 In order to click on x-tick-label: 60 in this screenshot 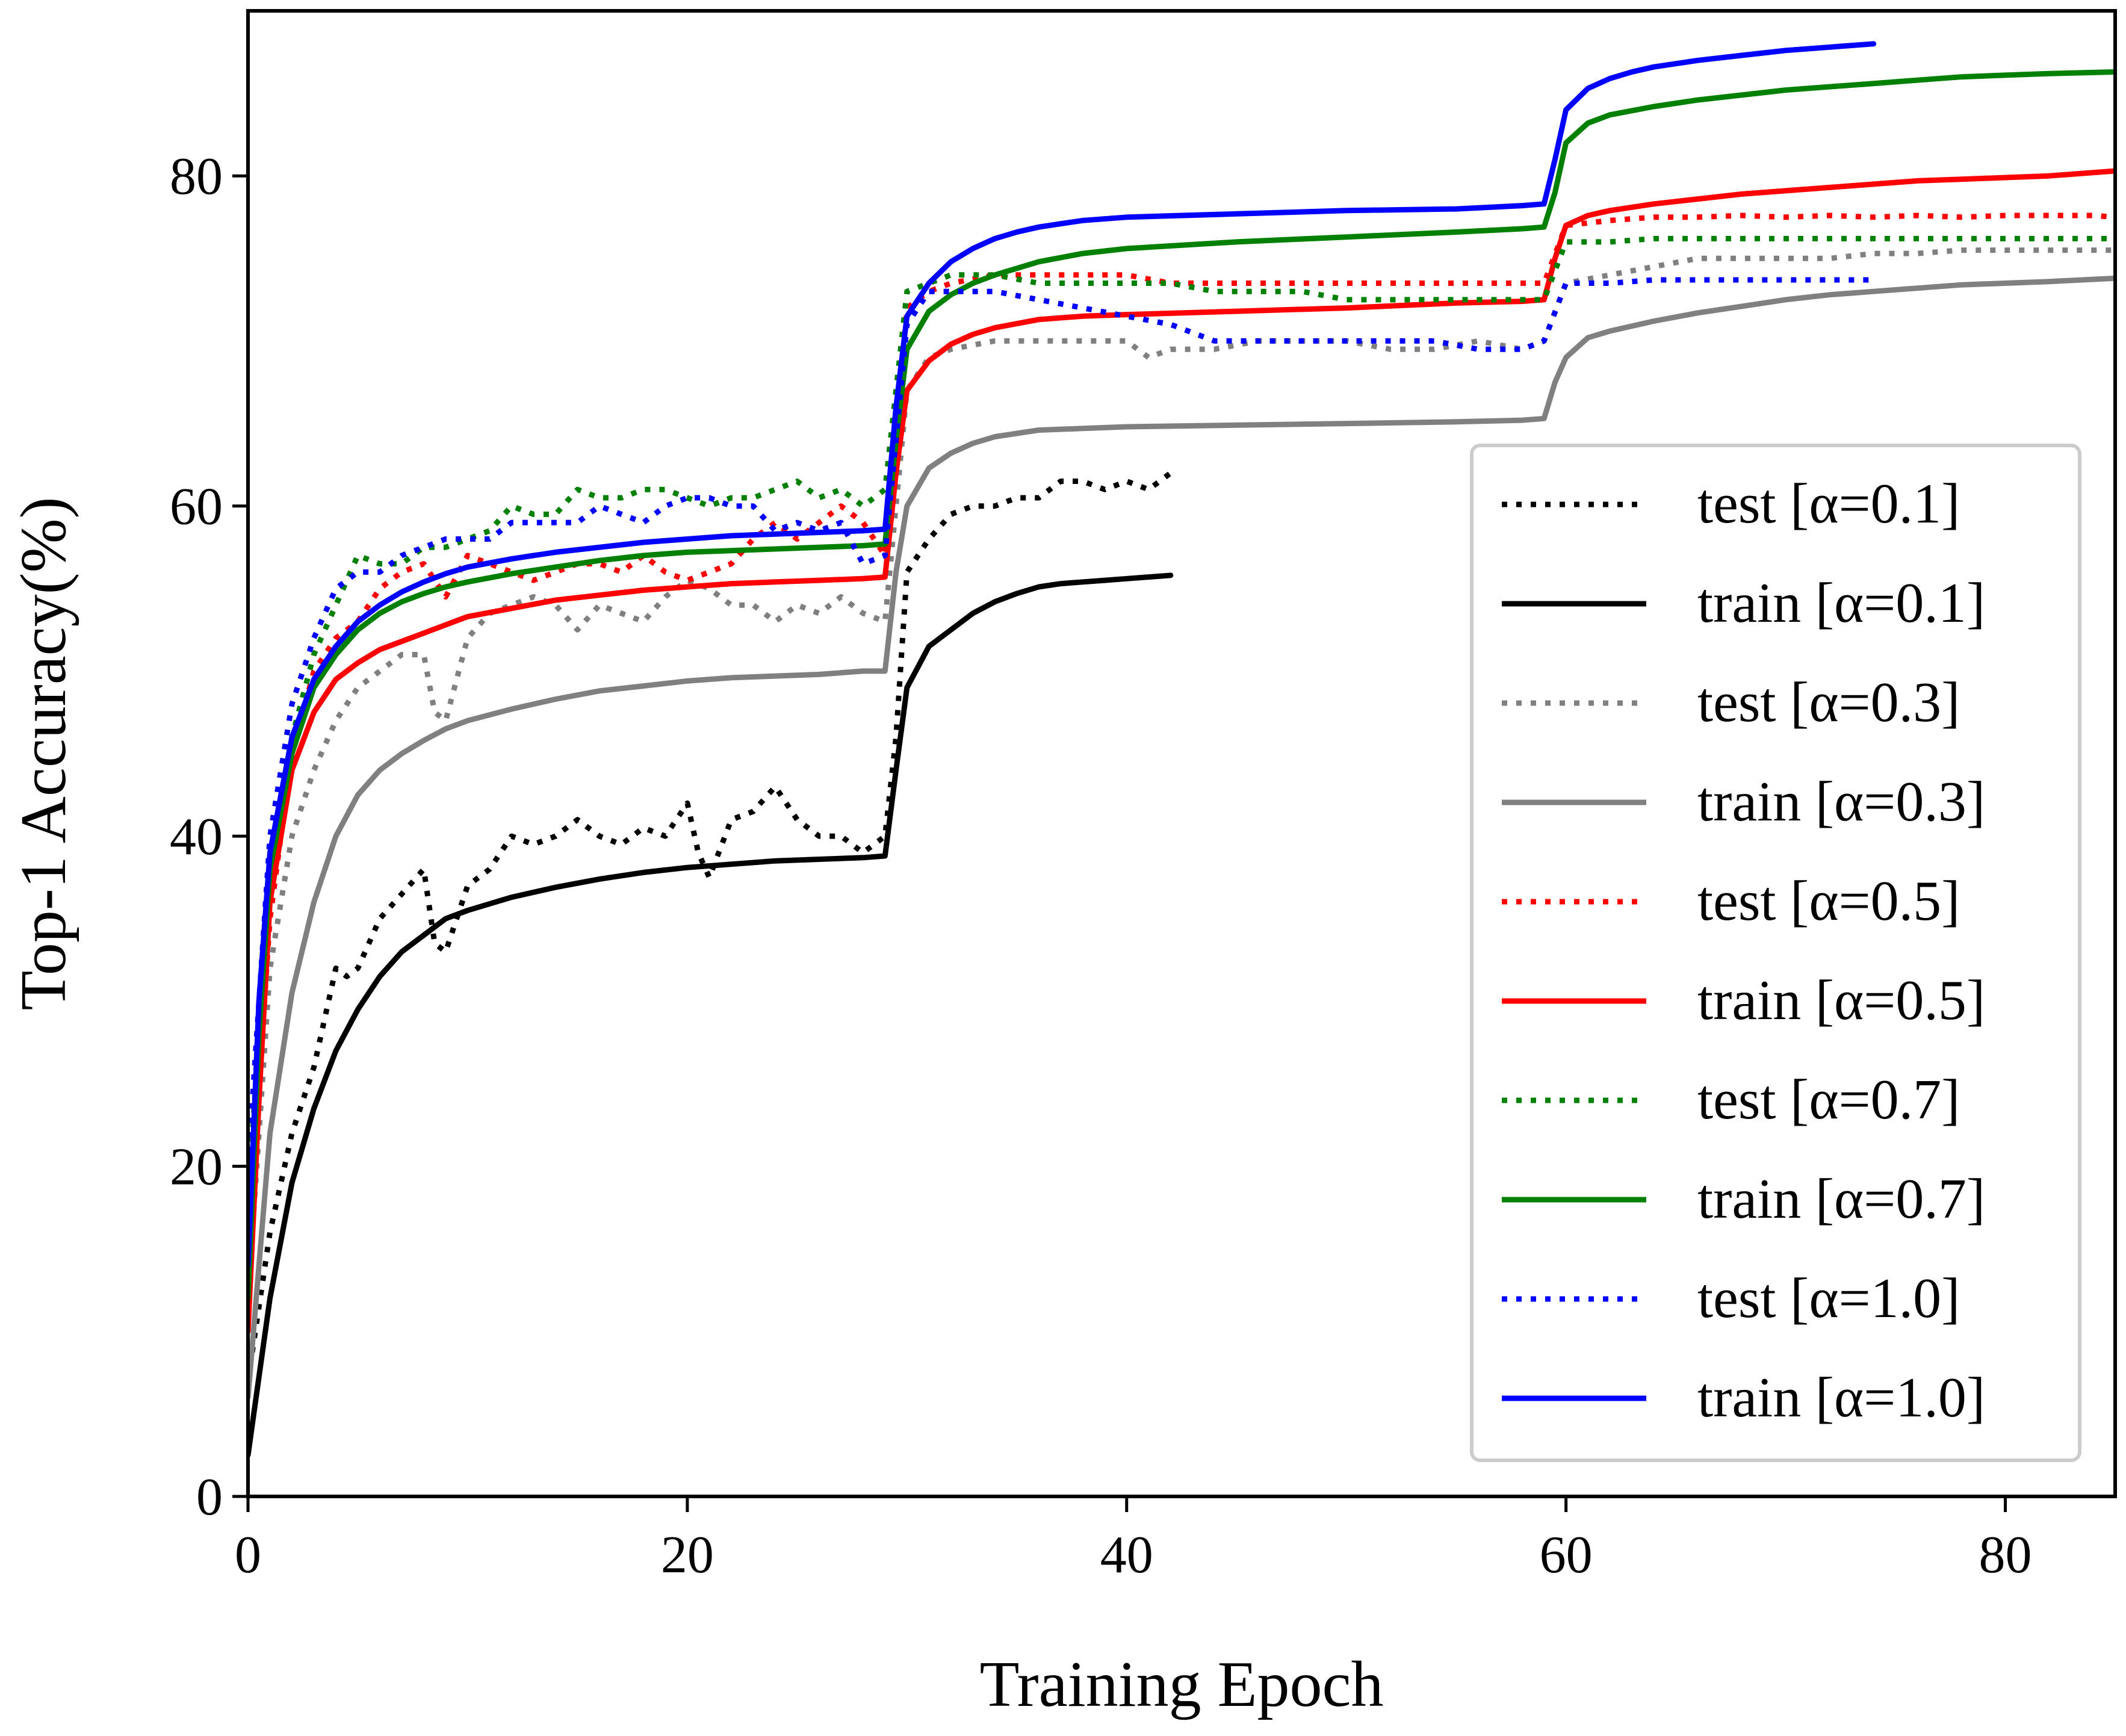, I will do `click(1567, 1555)`.